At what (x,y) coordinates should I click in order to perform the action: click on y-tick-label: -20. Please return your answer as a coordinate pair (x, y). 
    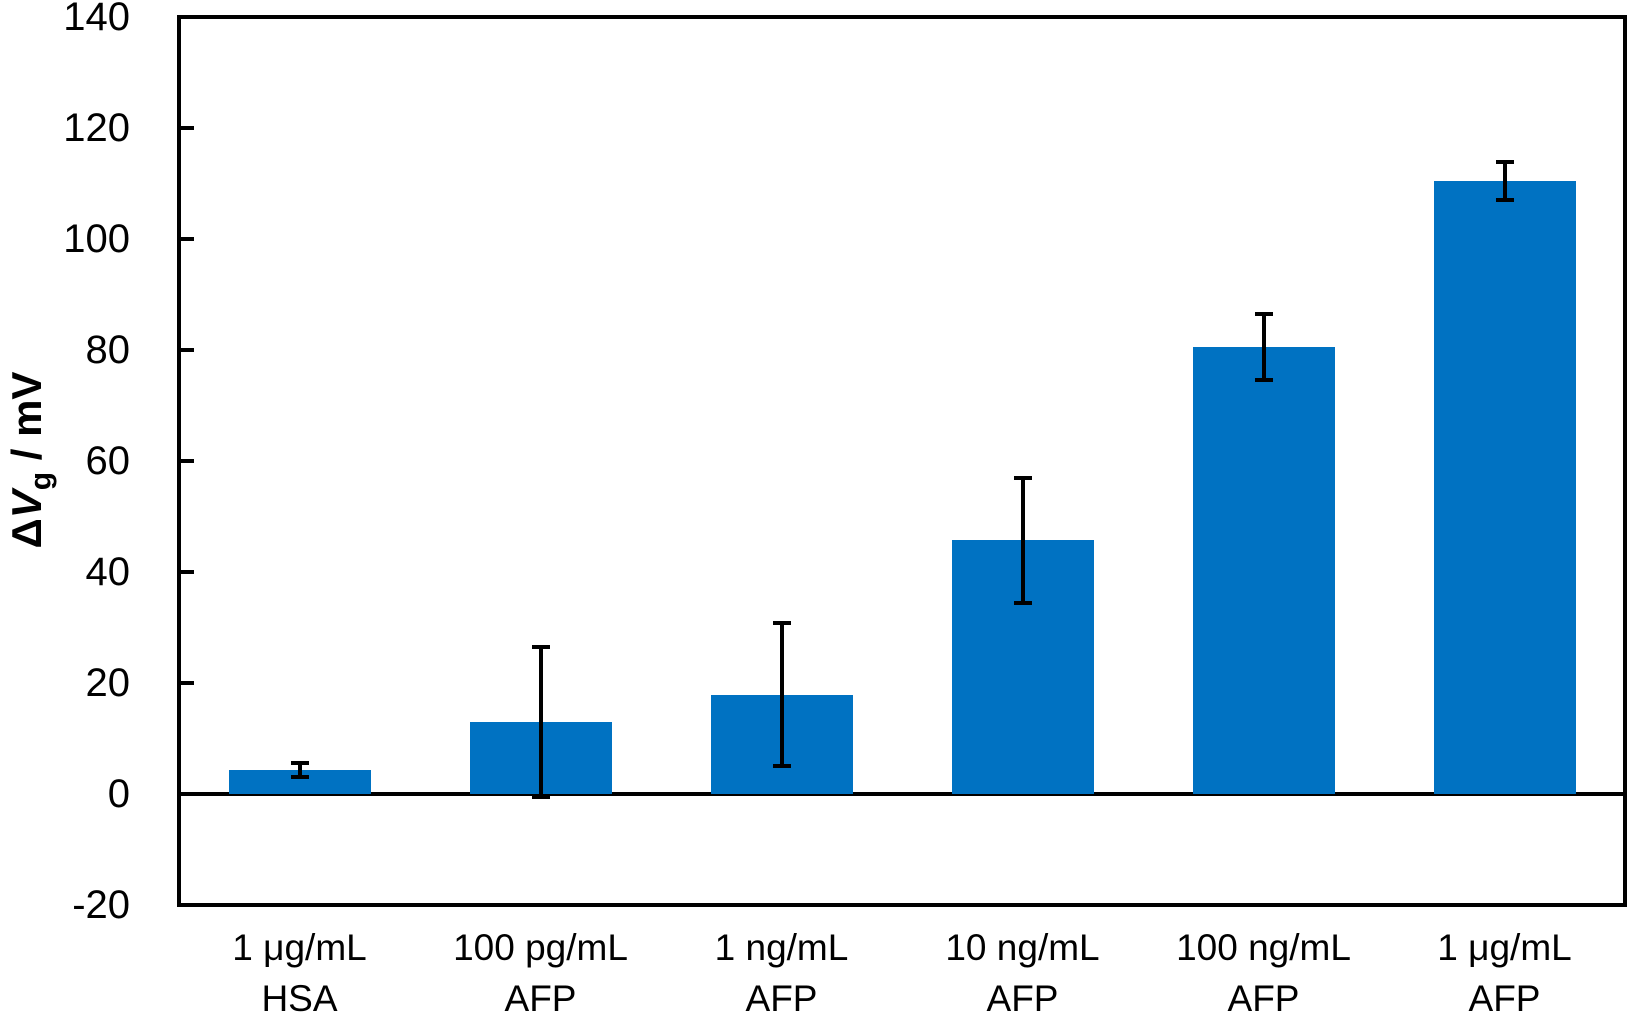
    Looking at the image, I should click on (101, 905).